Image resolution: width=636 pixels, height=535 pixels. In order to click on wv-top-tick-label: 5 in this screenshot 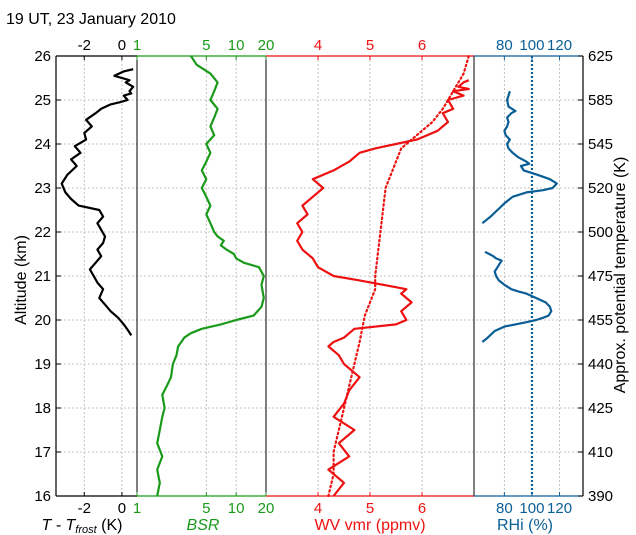, I will do `click(370, 45)`.